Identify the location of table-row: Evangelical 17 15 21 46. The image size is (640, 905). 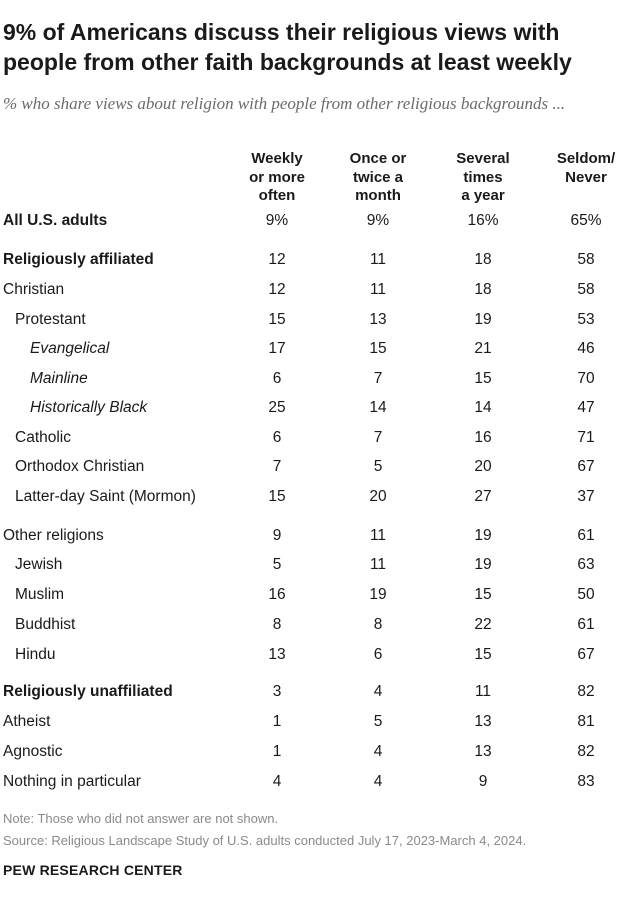
(320, 349).